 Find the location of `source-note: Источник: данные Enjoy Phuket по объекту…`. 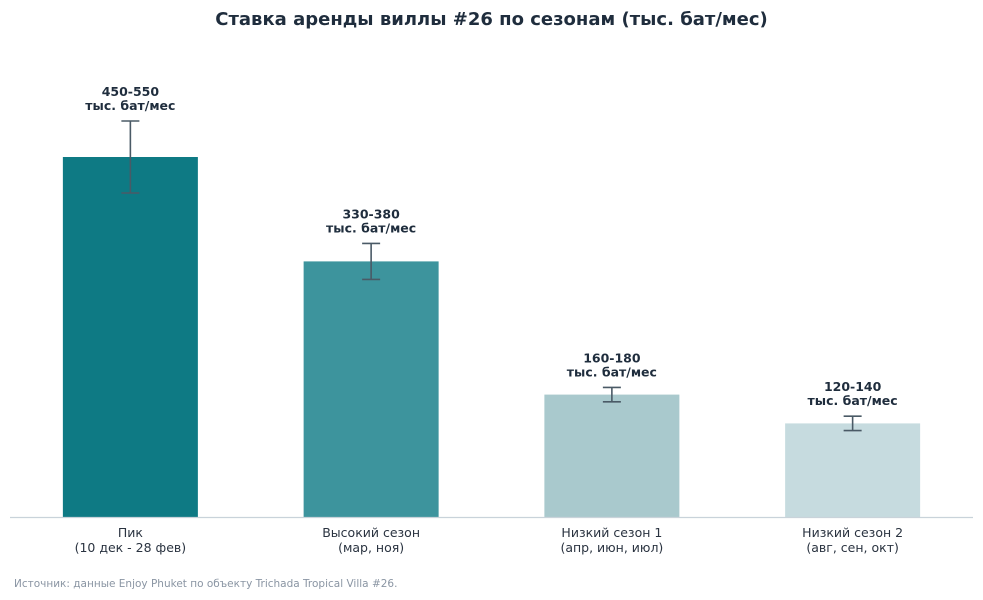

source-note: Источник: данные Enjoy Phuket по объекту… is located at coordinates (205, 584).